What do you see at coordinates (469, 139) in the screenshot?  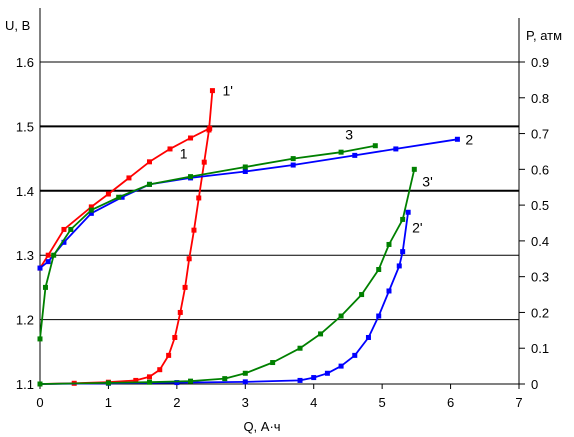 I see `series-label: 2` at bounding box center [469, 139].